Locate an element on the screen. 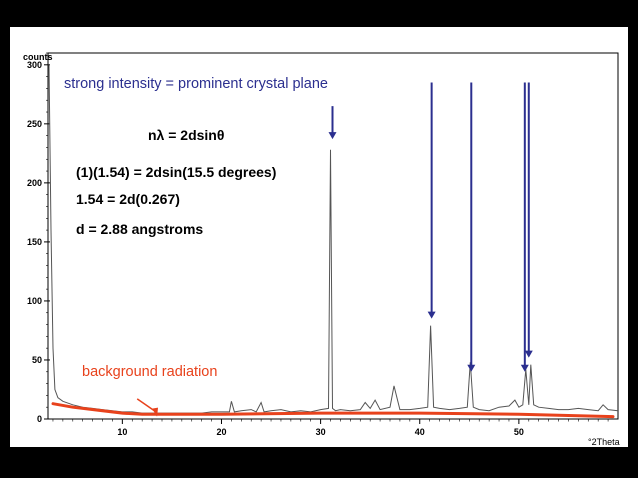 This screenshot has width=638, height=478. background-pointer-head is located at coordinates (155, 412).